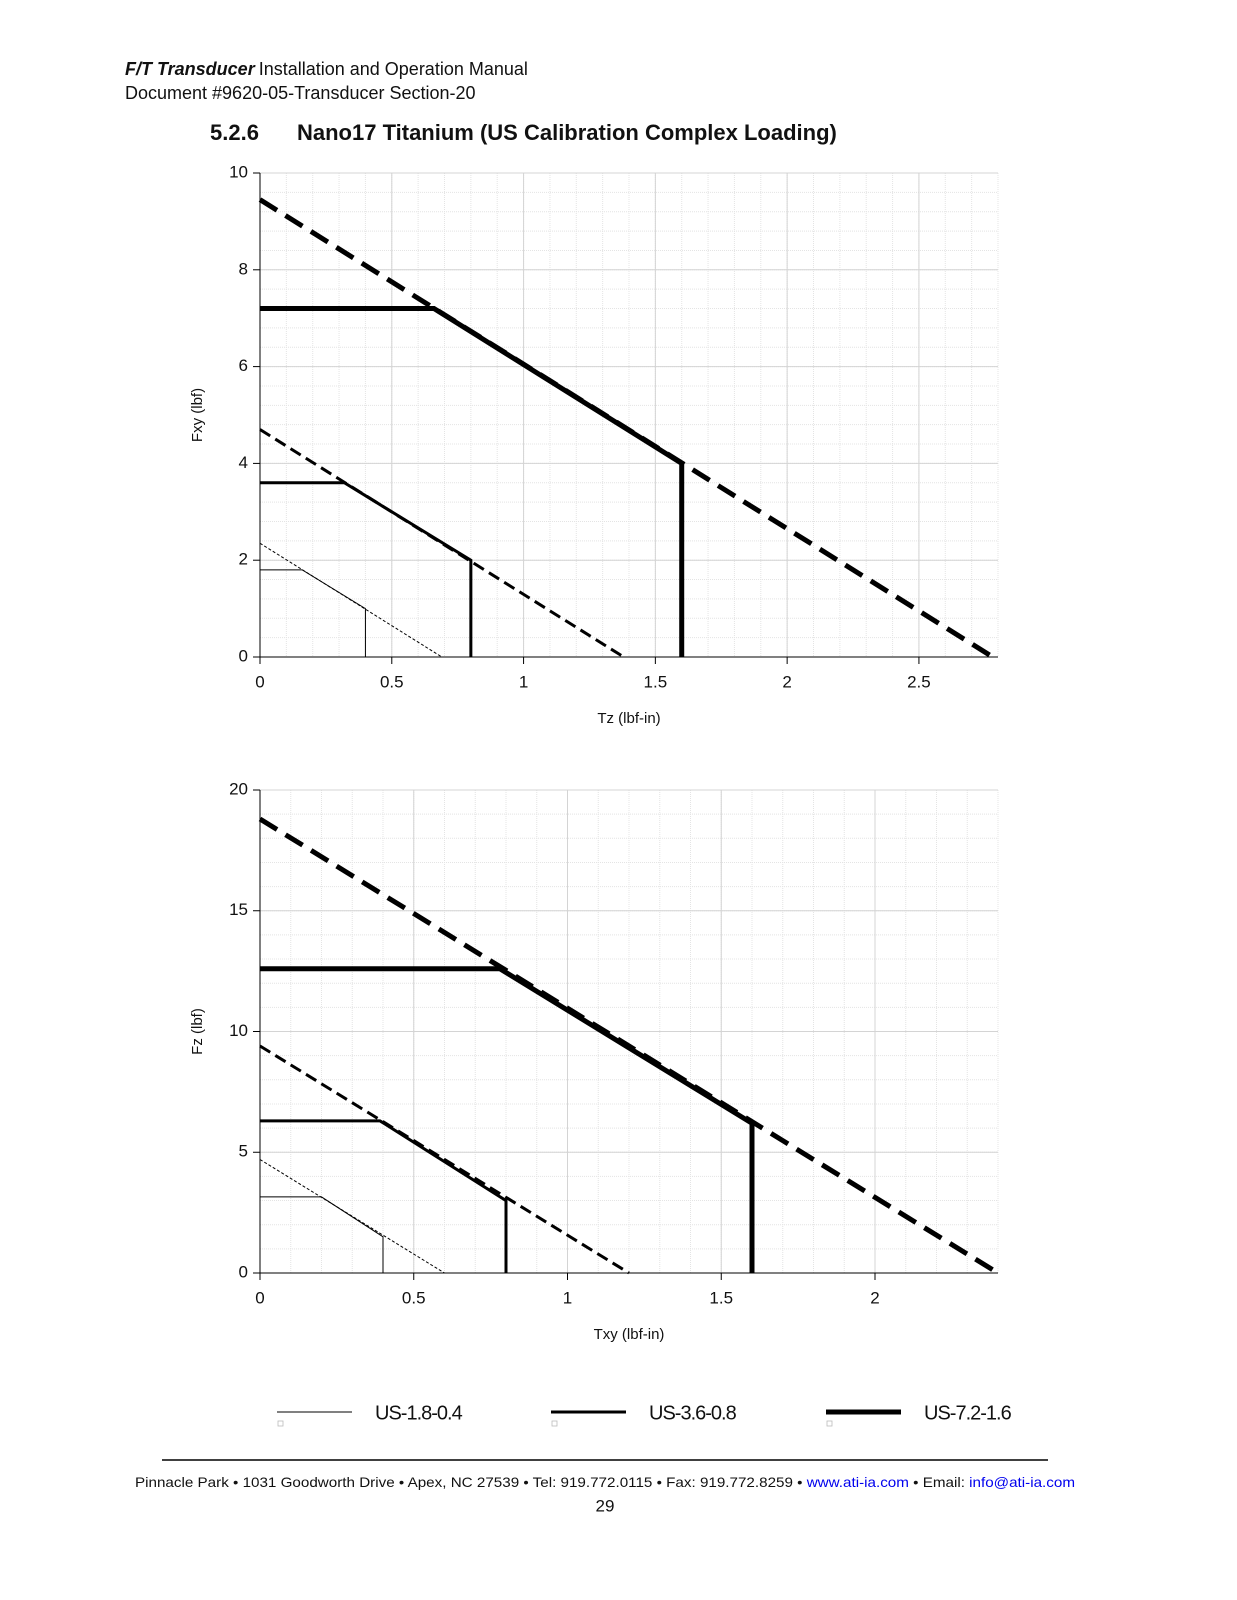  Describe the element at coordinates (243, 268) in the screenshot. I see `y-tick-label: 8` at that location.